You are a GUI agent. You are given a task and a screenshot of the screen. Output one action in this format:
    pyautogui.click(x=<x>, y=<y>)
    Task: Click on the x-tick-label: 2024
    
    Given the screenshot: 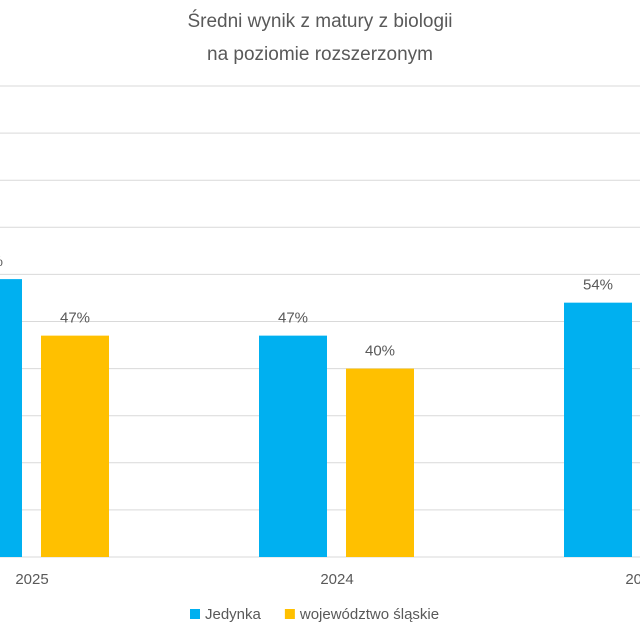 What is the action you would take?
    pyautogui.click(x=336, y=579)
    